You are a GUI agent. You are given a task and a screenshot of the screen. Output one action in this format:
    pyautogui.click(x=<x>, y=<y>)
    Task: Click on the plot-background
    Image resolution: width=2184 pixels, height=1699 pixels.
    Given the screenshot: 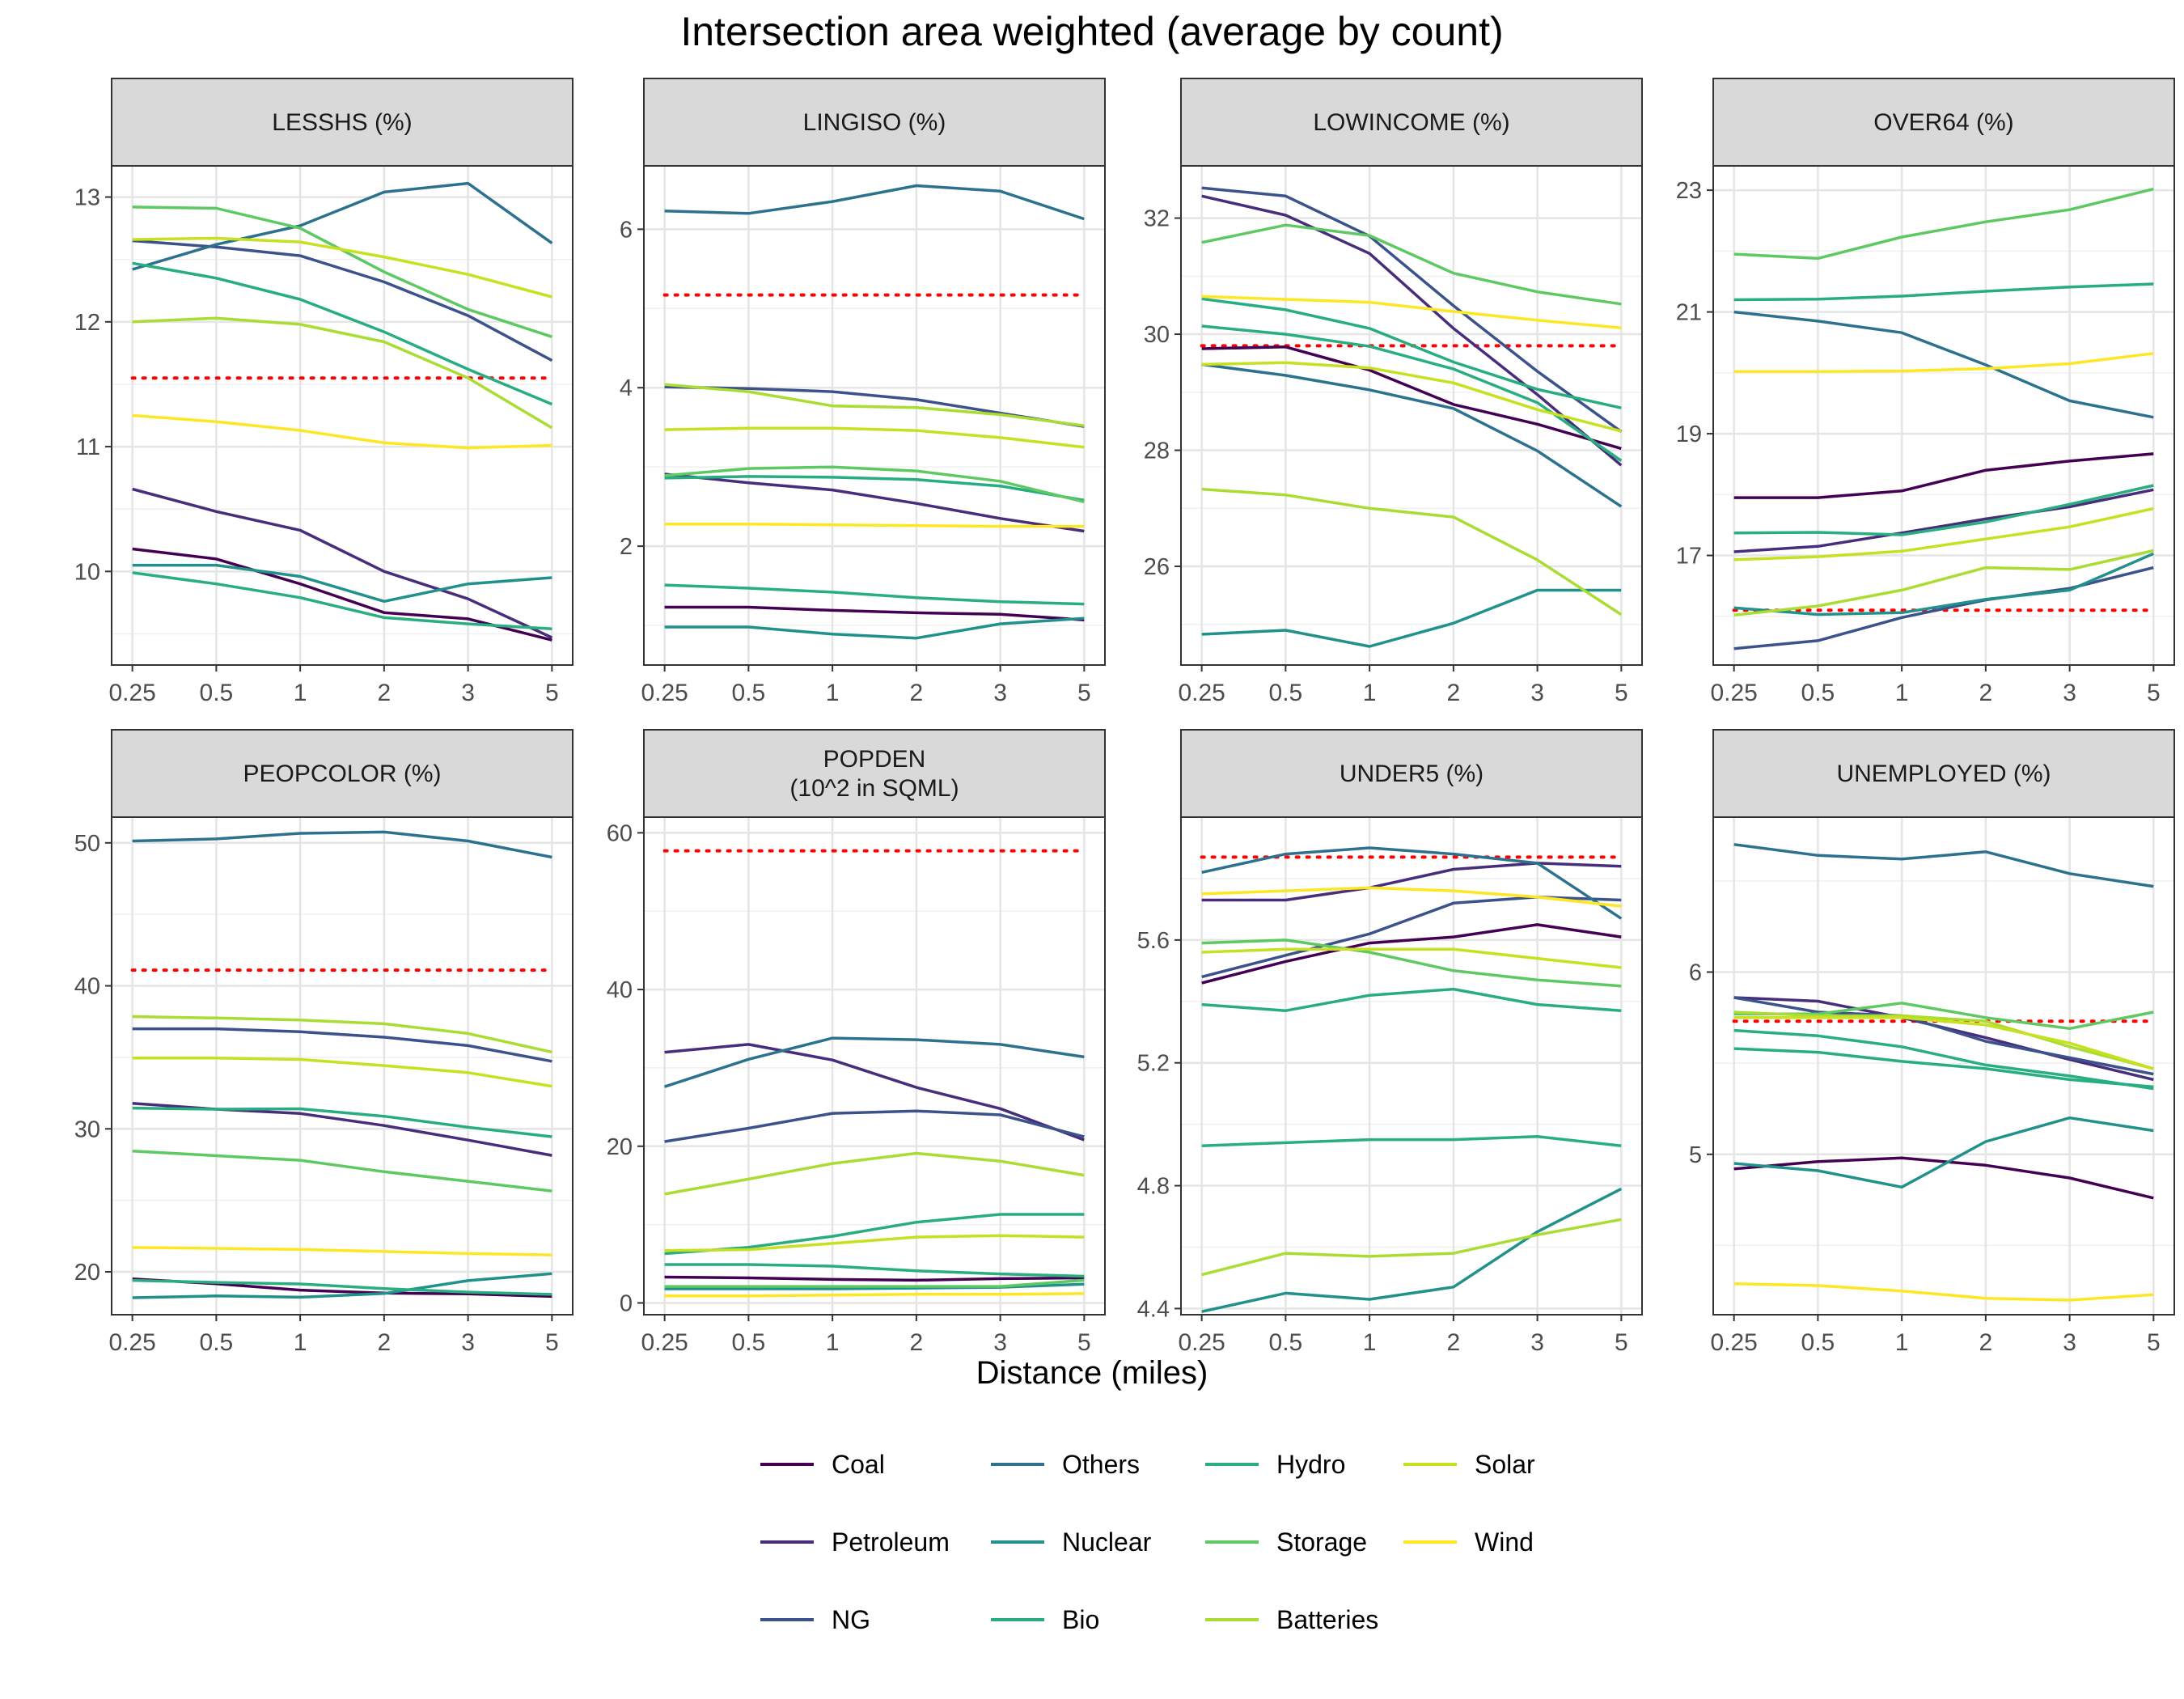 What is the action you would take?
    pyautogui.click(x=342, y=1066)
    